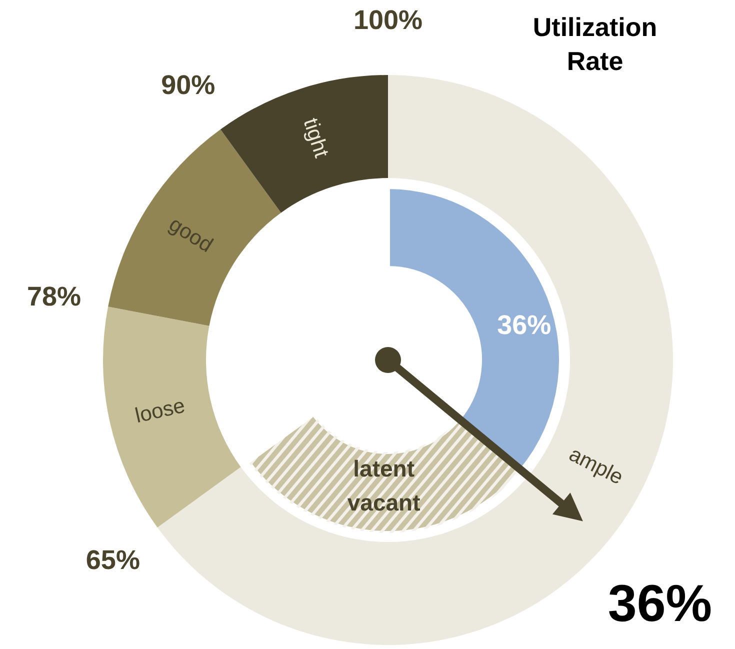 The image size is (735, 649). I want to click on slice-label: ample, so click(596, 466).